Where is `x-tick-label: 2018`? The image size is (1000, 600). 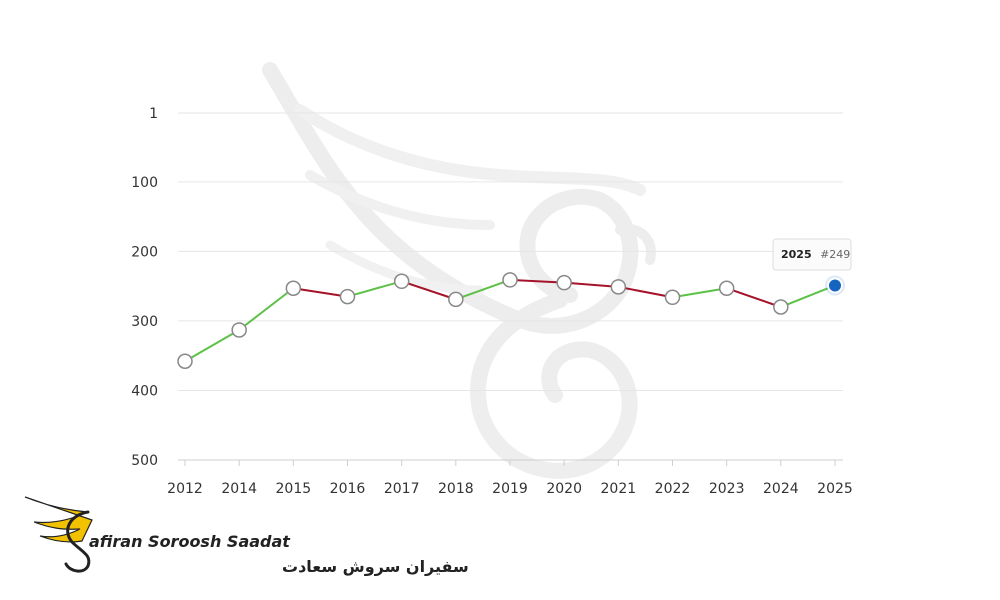 x-tick-label: 2018 is located at coordinates (456, 489).